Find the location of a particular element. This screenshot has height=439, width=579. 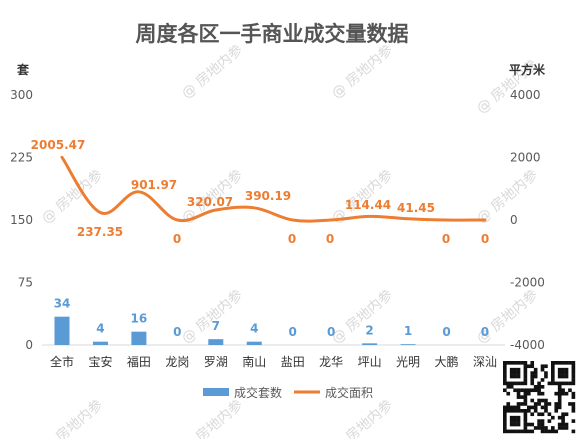

bar-data-label: 34 is located at coordinates (62, 304).